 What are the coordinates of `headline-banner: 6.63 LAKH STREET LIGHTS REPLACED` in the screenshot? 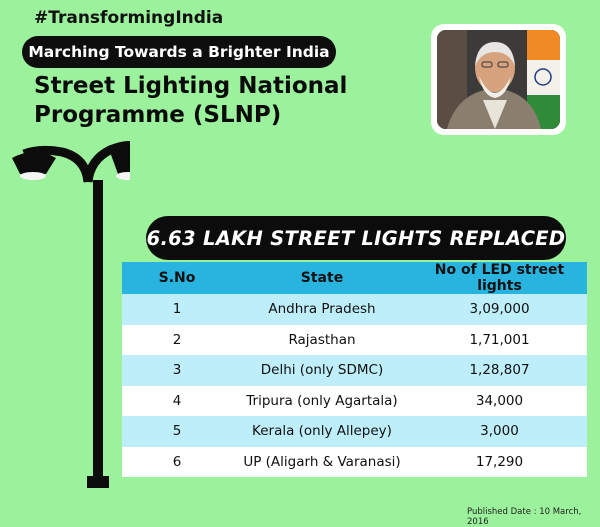 It's located at (356, 238).